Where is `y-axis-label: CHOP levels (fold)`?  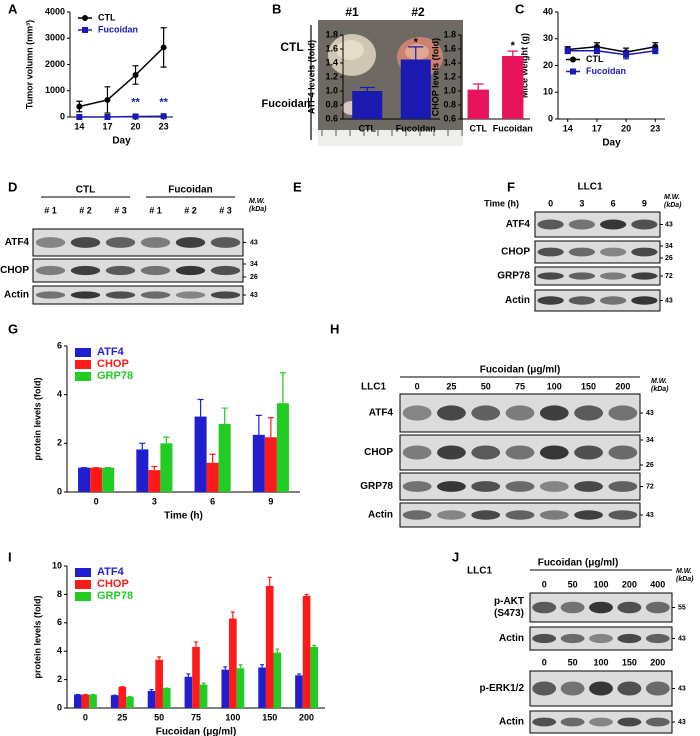
y-axis-label: CHOP levels (fold) is located at coordinates (435, 77).